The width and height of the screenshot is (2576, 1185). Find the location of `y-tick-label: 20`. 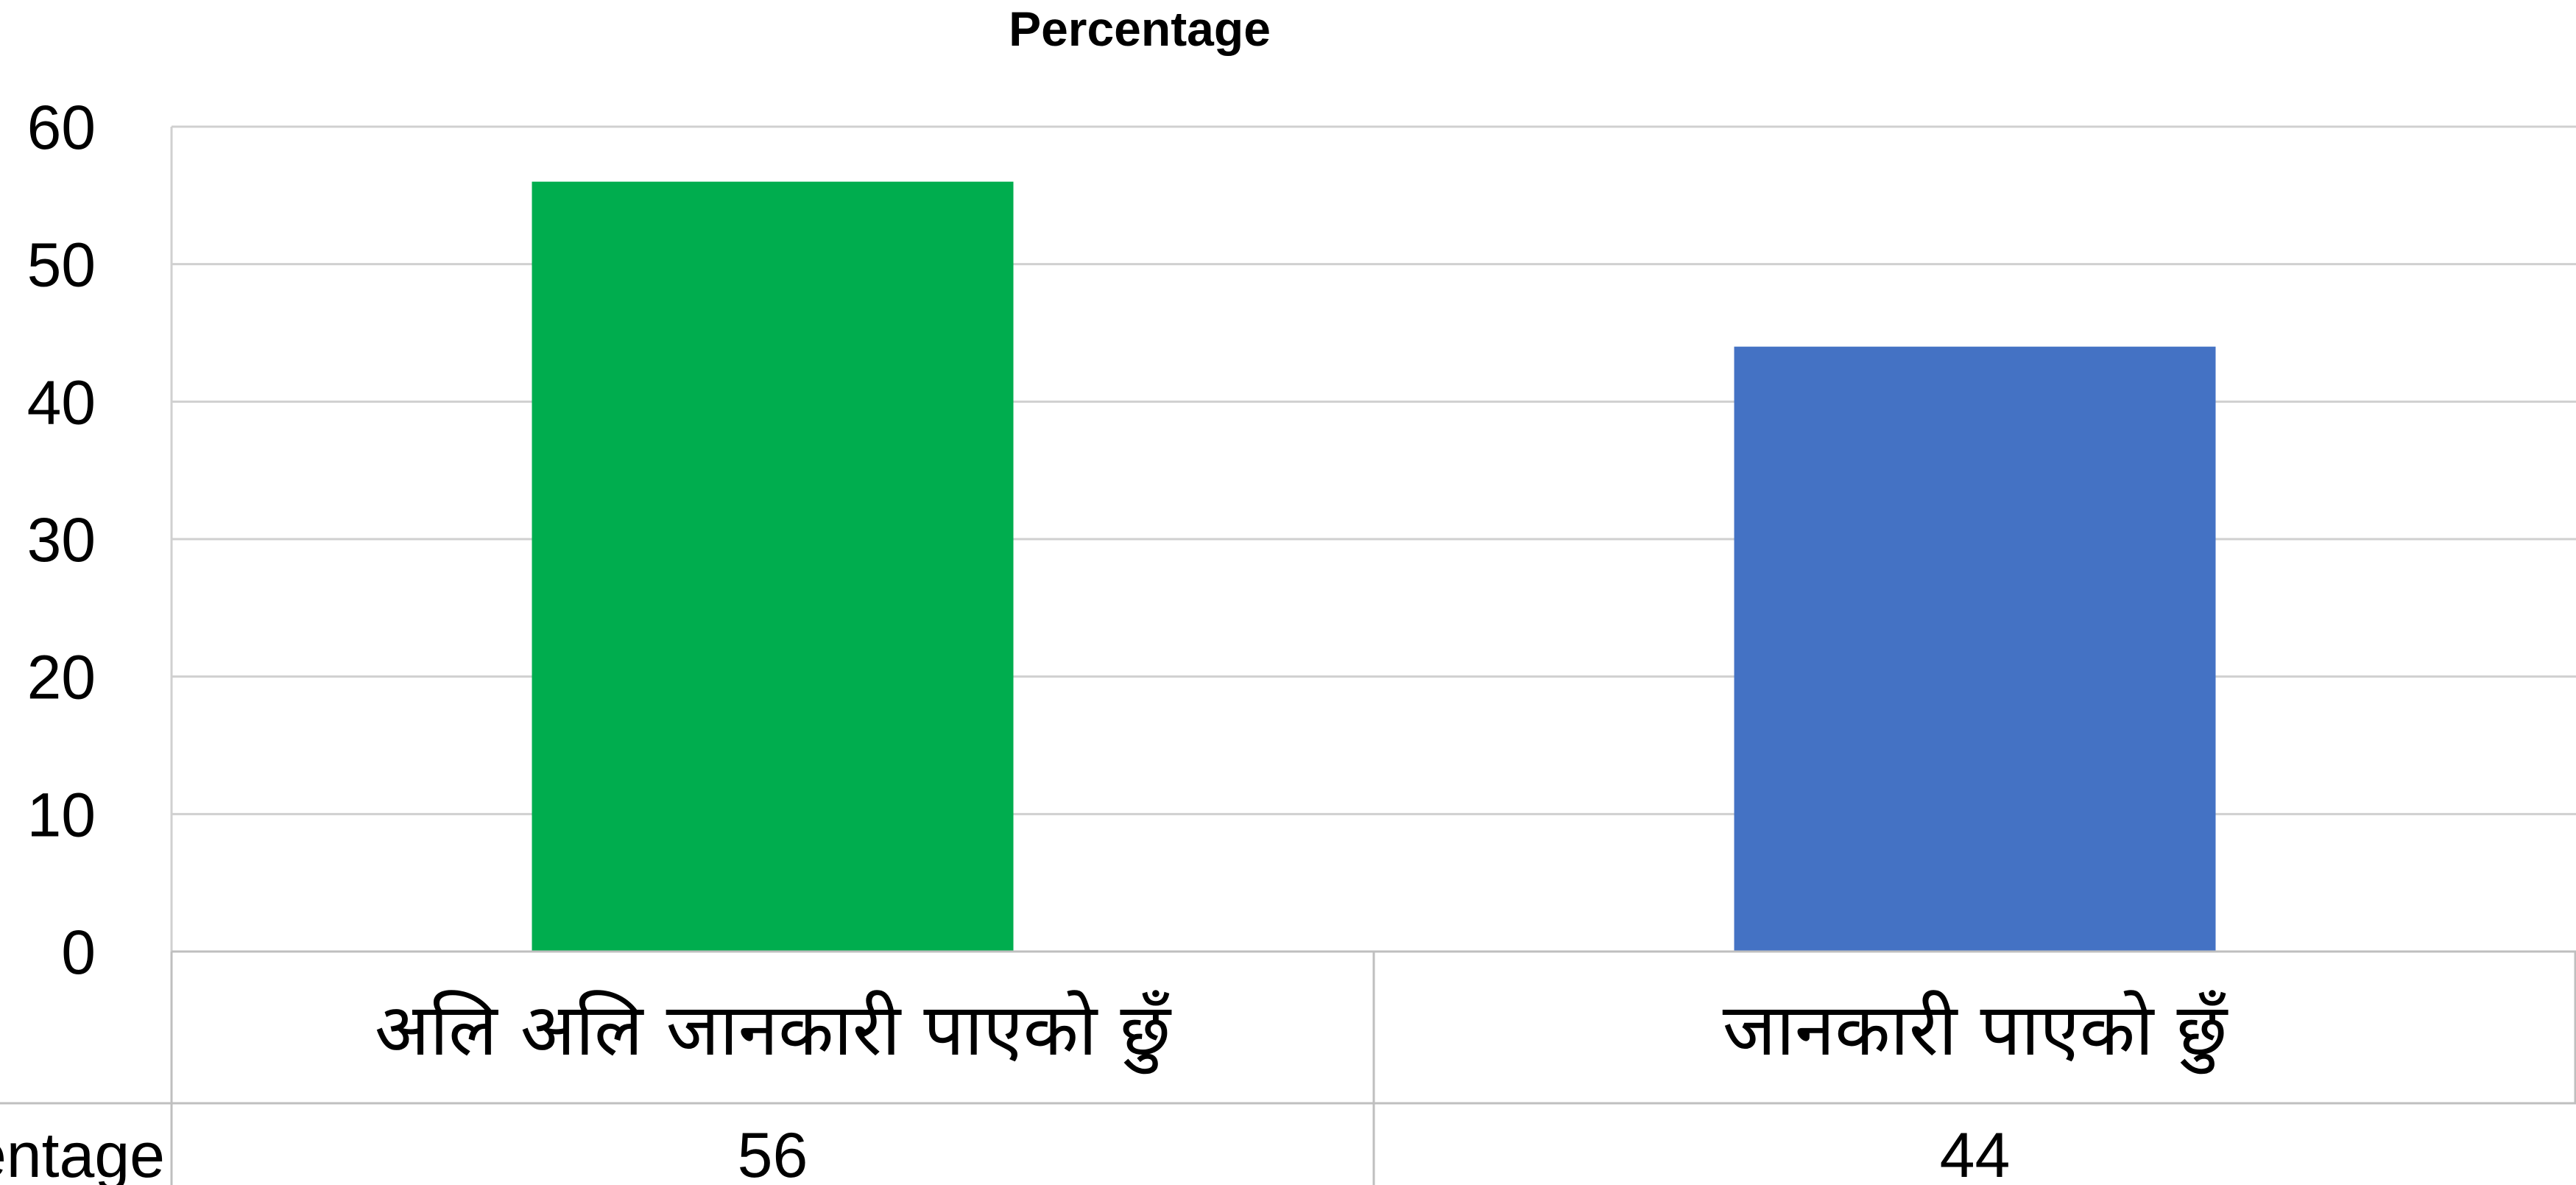

y-tick-label: 20 is located at coordinates (61, 677).